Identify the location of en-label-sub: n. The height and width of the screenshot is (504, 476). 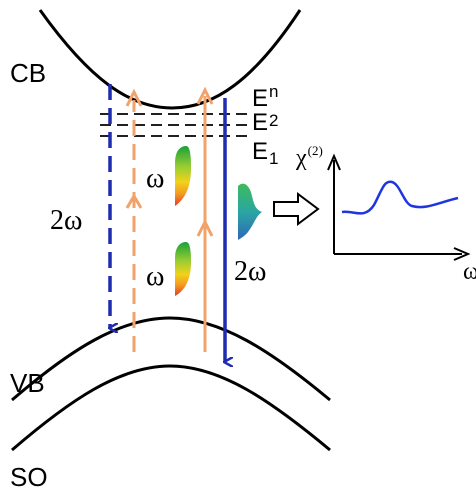
(273, 91).